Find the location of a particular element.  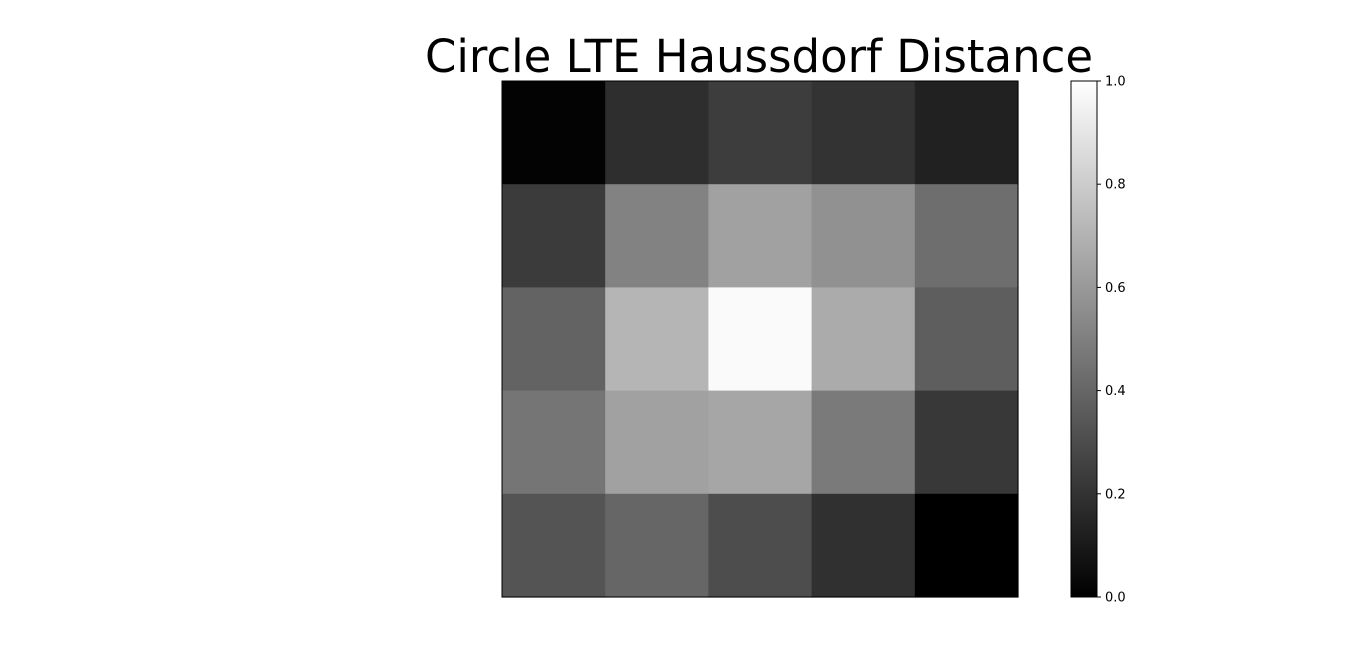

heatmap-cell-r4-c0 is located at coordinates (554, 545).